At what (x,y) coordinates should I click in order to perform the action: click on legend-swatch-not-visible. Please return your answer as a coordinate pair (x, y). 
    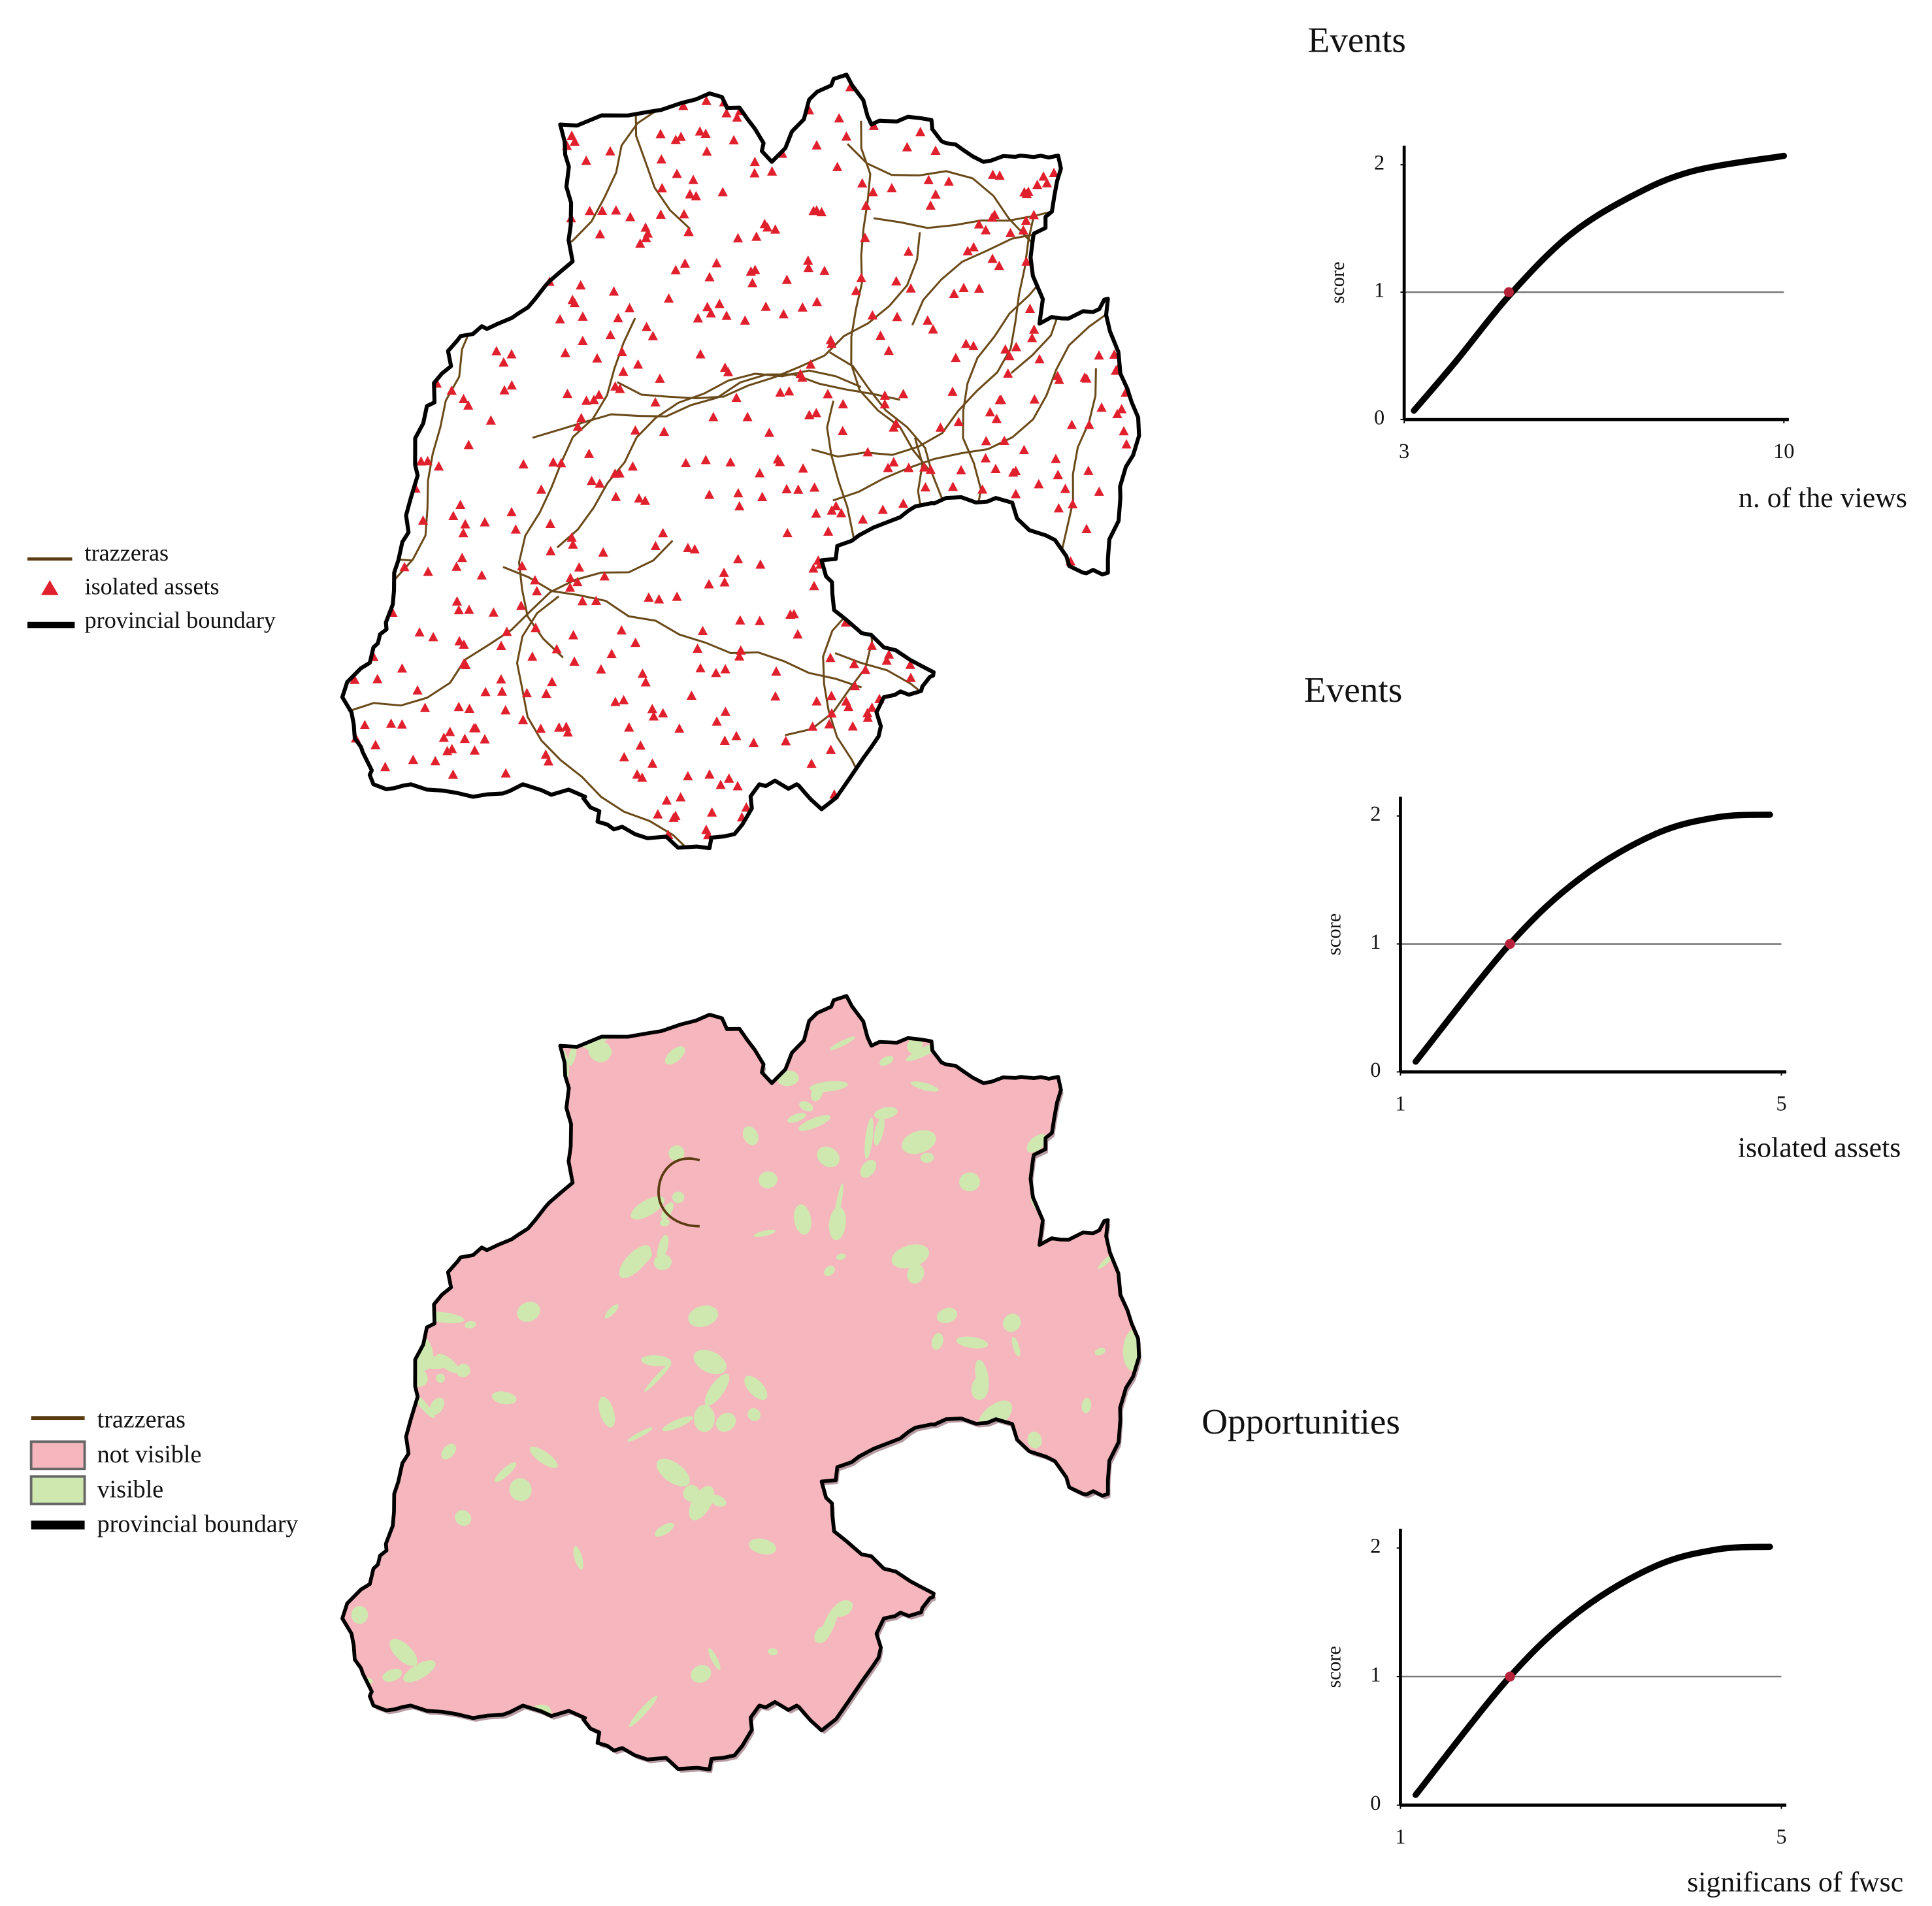
    Looking at the image, I should click on (58, 1455).